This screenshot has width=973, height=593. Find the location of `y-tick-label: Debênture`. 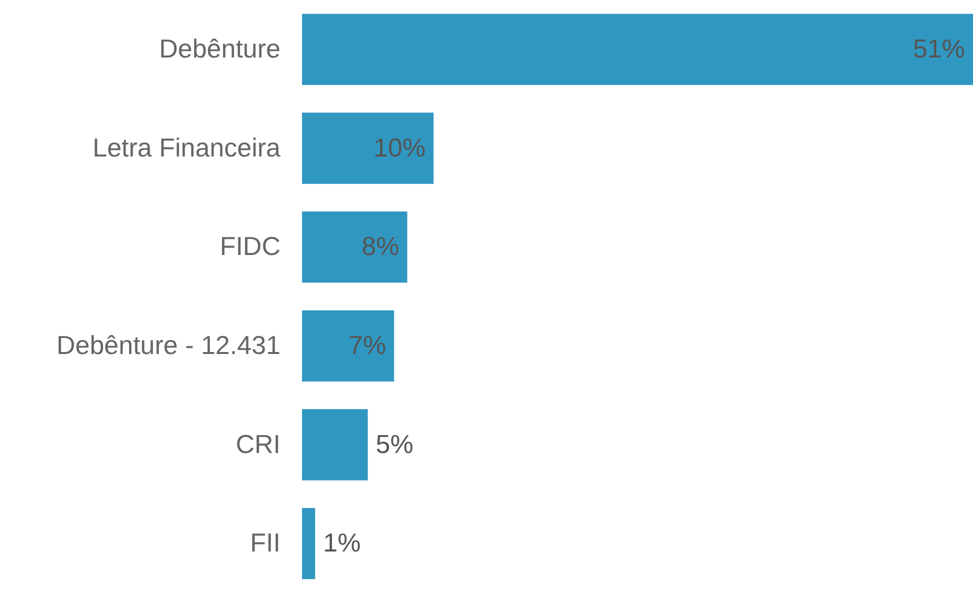

y-tick-label: Debênture is located at coordinates (219, 48).